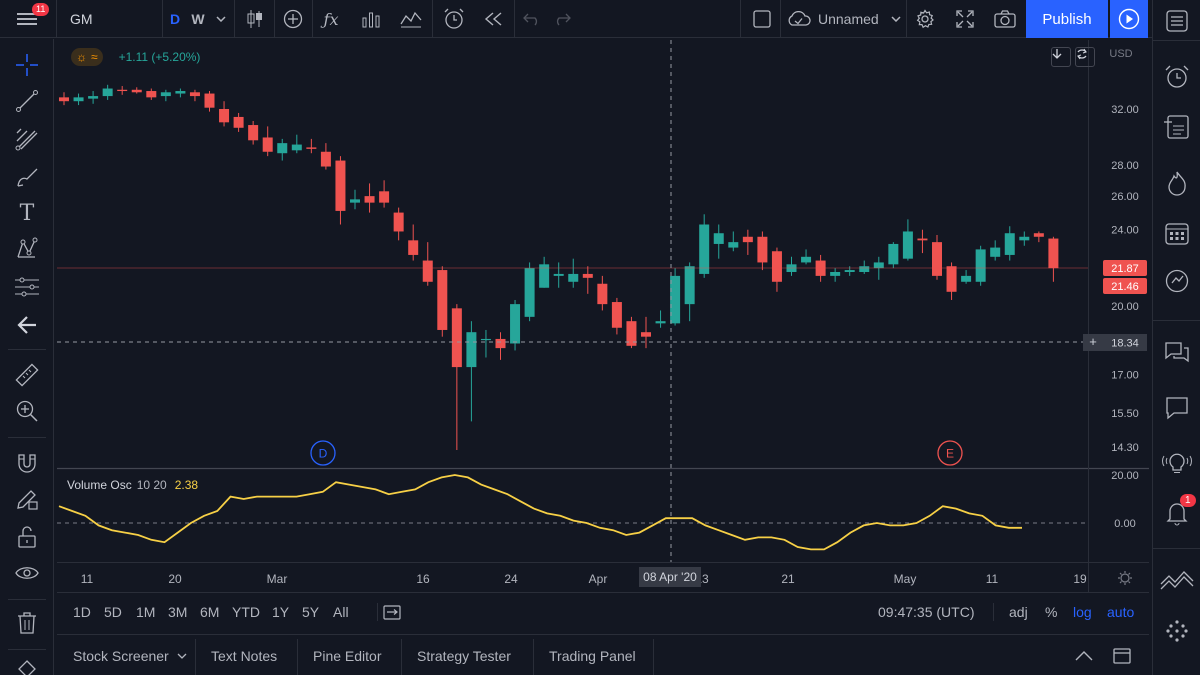 The width and height of the screenshot is (1200, 675). Describe the element at coordinates (1129, 19) in the screenshot. I see `publish-options-button` at that location.